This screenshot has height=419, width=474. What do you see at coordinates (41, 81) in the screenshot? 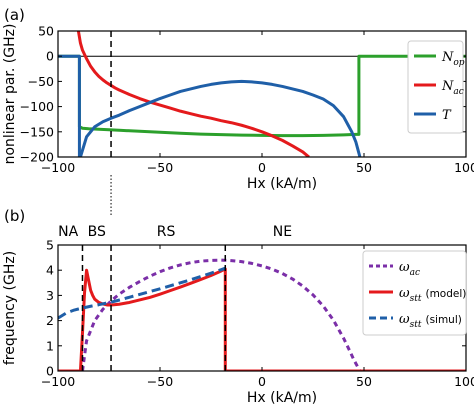
I see `y-tick-label: −50` at bounding box center [41, 81].